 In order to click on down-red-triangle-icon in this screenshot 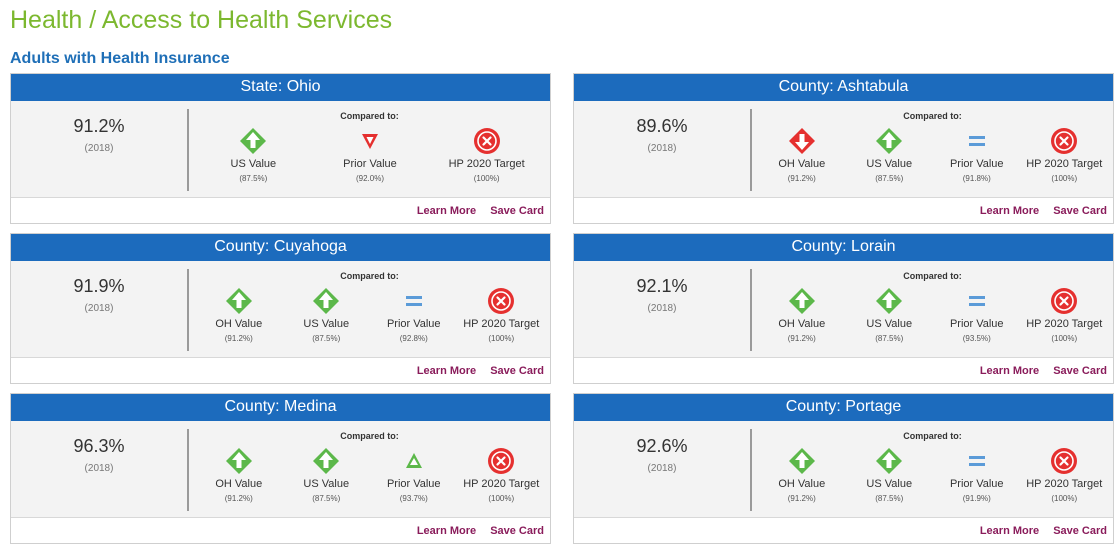, I will do `click(370, 141)`.